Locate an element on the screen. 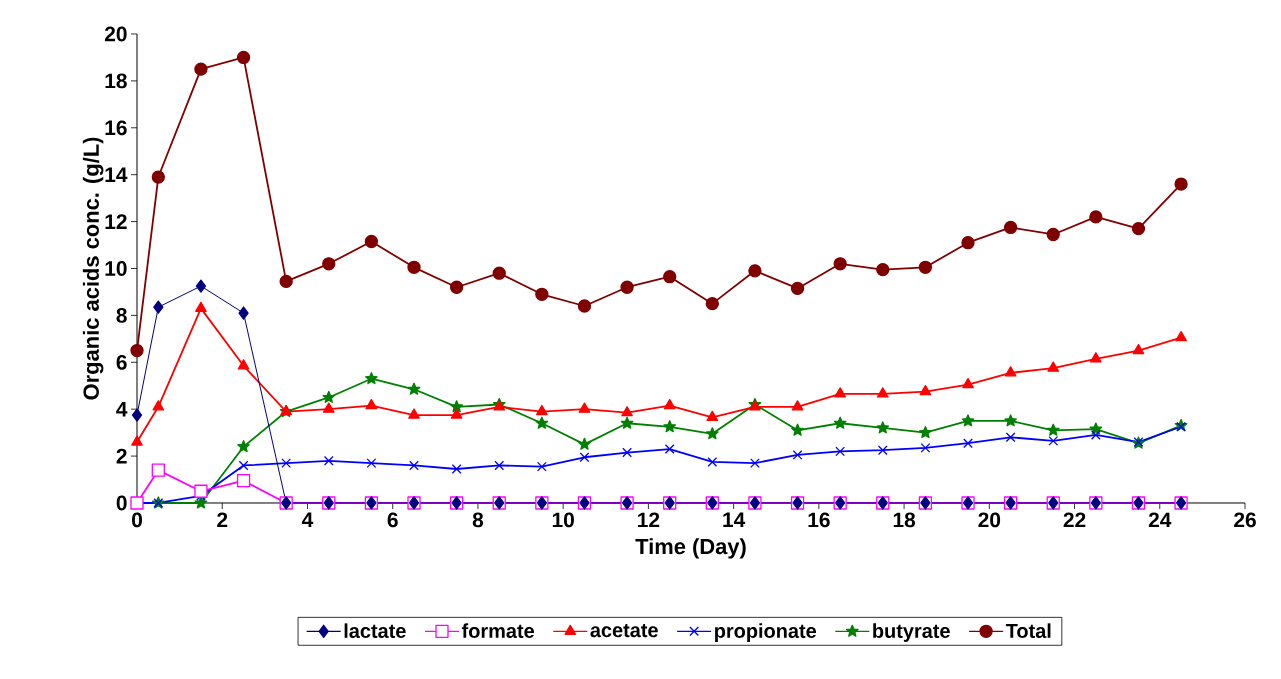 This screenshot has height=679, width=1281. legend-label: Total is located at coordinates (1028, 630).